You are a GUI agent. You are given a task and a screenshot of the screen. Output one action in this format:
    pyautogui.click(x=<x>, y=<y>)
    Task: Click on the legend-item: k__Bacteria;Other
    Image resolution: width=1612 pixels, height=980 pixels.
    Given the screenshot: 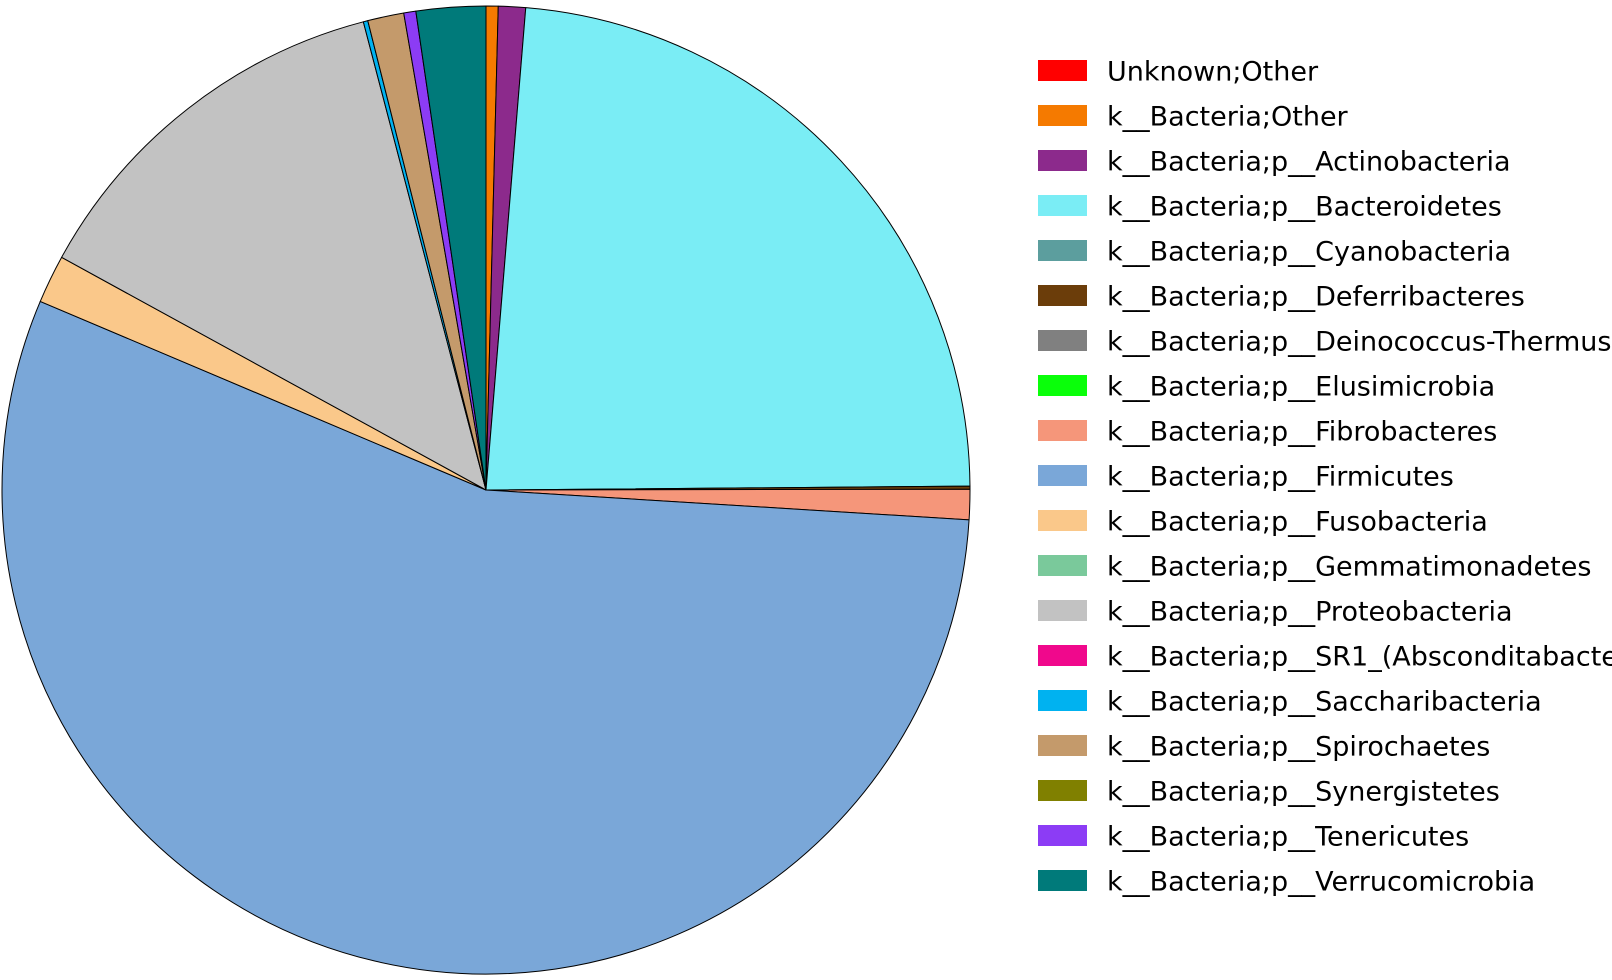 What is the action you would take?
    pyautogui.click(x=1193, y=117)
    